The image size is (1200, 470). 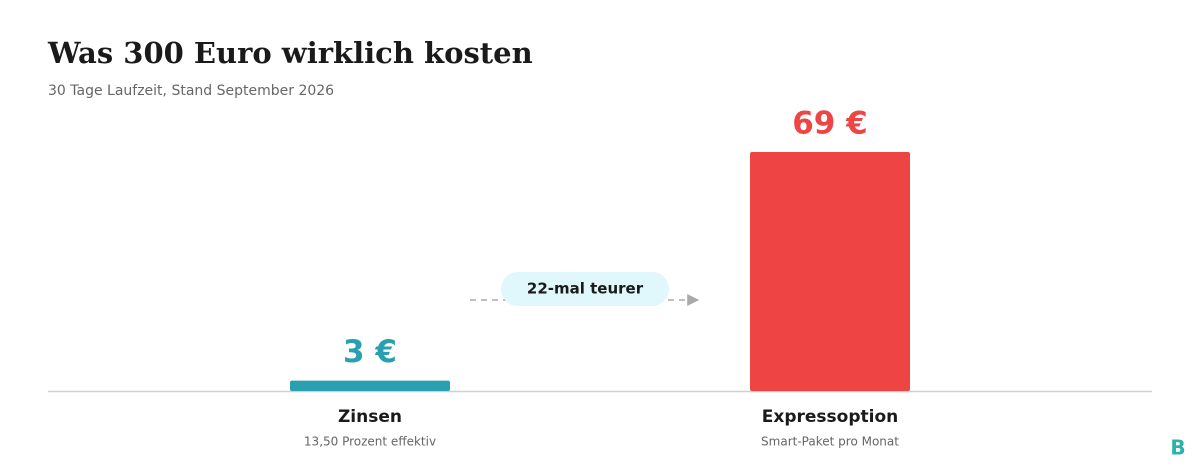 What do you see at coordinates (830, 124) in the screenshot?
I see `value-label: 69 €` at bounding box center [830, 124].